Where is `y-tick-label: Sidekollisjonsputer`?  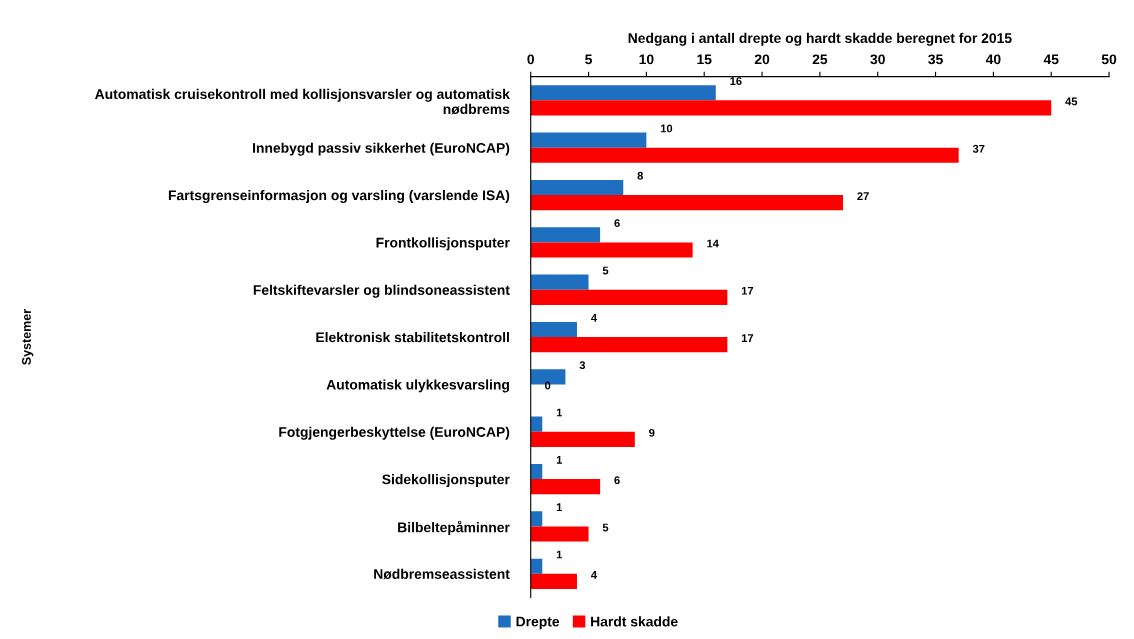 y-tick-label: Sidekollisjonsputer is located at coordinates (446, 481).